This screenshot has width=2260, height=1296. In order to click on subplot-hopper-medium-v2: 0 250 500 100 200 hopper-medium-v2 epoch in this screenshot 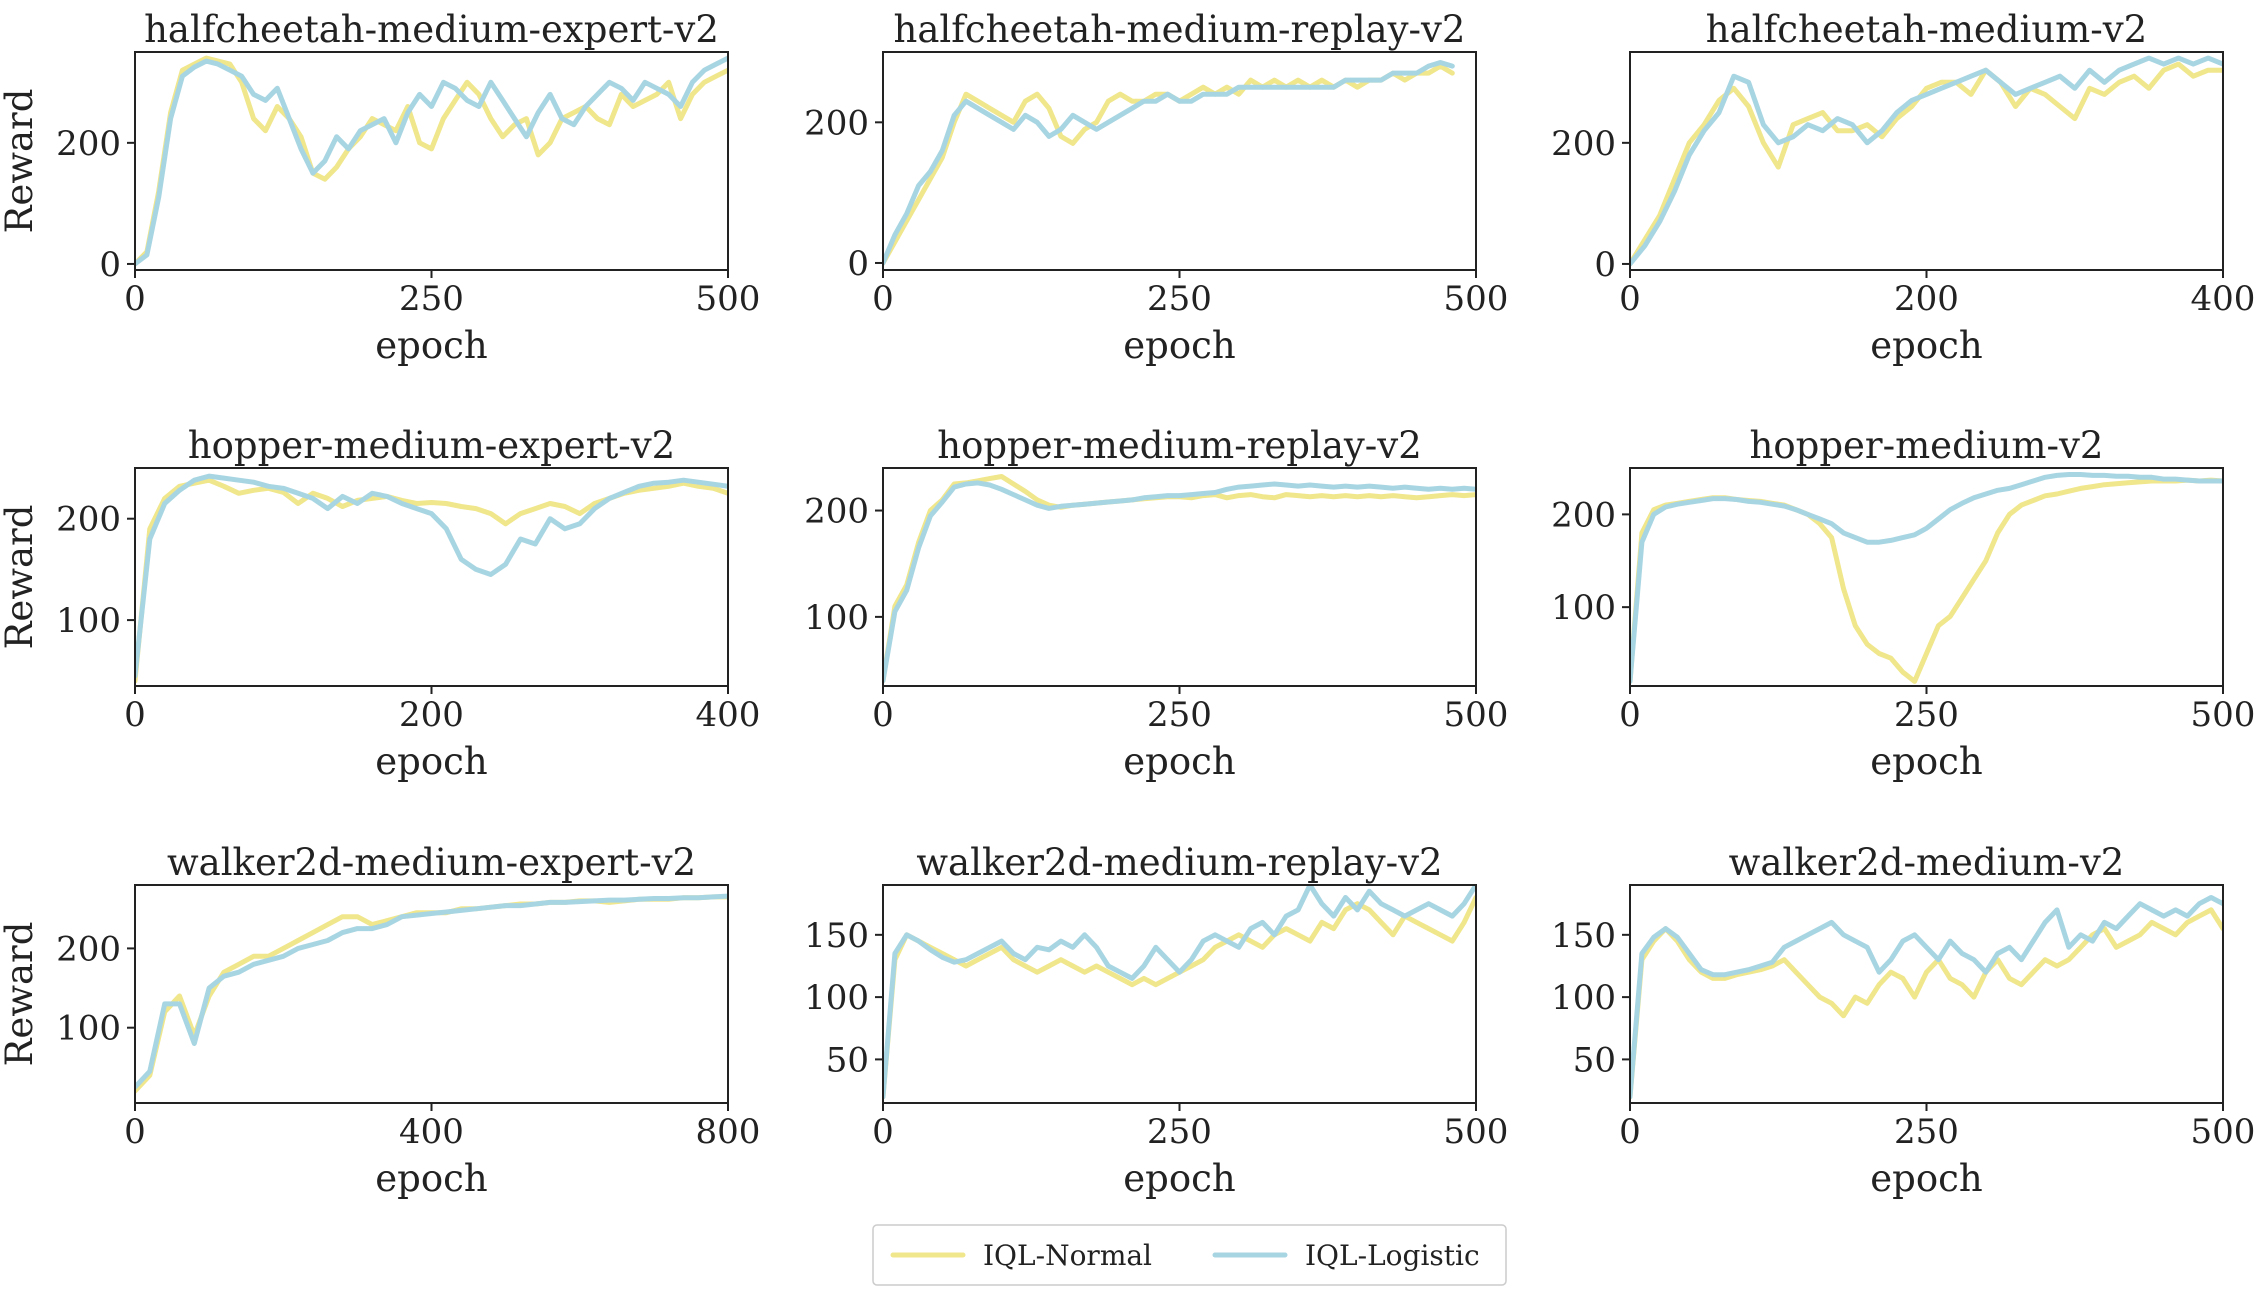, I will do `click(1903, 603)`.